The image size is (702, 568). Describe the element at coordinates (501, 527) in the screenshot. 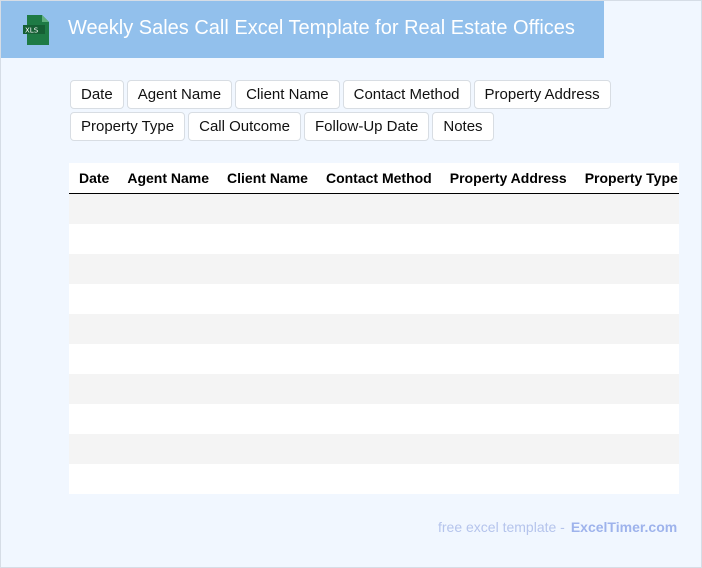

I see `footer-text: free excel template -` at that location.